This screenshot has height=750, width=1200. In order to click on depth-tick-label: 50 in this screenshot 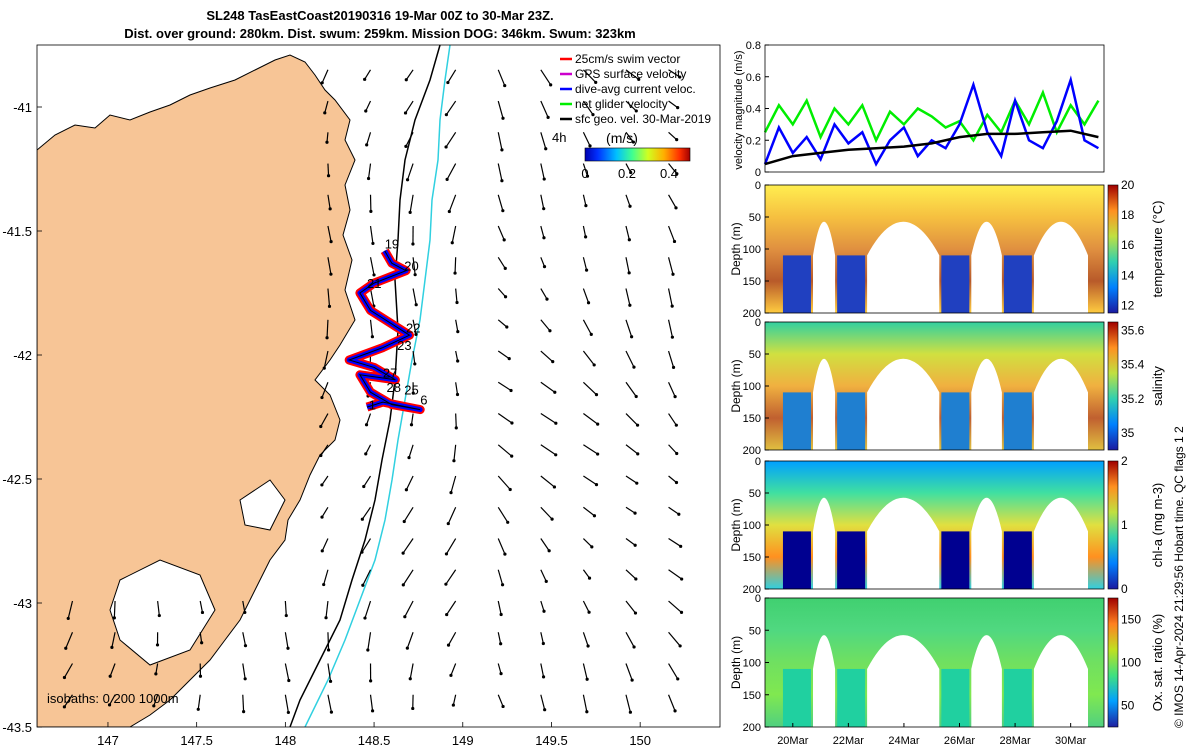, I will do `click(755, 494)`.